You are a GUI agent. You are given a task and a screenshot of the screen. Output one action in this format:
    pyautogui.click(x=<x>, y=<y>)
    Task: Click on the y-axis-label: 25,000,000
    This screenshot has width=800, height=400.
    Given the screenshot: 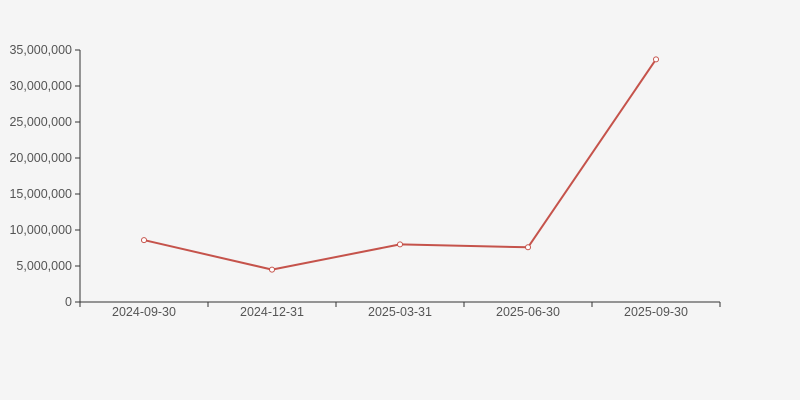 What is the action you would take?
    pyautogui.click(x=40, y=122)
    